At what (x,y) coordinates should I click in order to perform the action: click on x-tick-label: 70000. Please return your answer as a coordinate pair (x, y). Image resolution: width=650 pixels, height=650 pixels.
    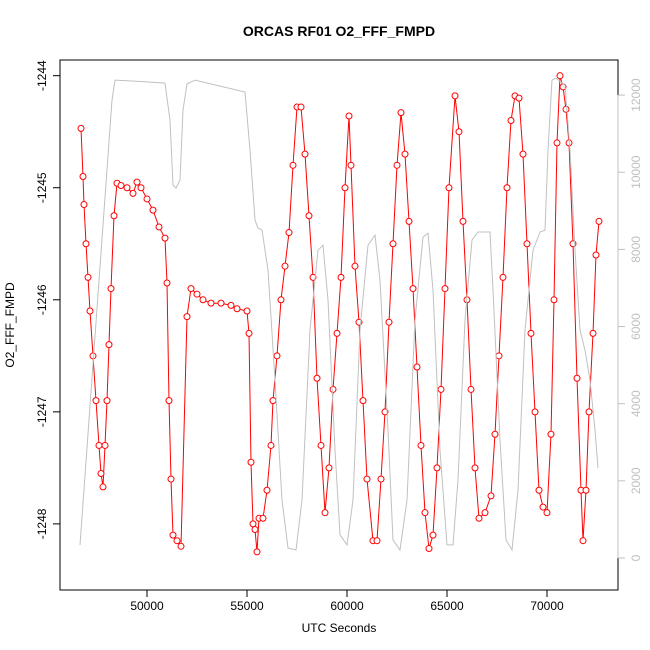
    Looking at the image, I should click on (547, 606).